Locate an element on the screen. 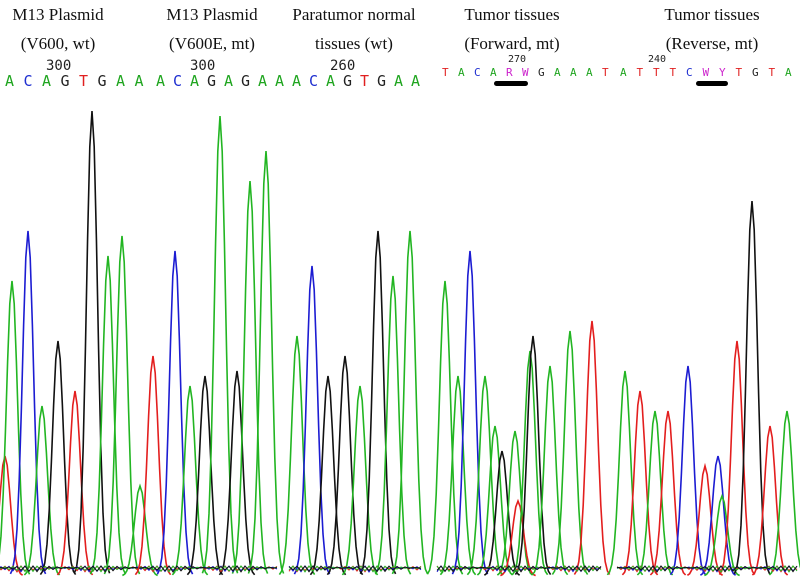  base-call: Y is located at coordinates (722, 72).